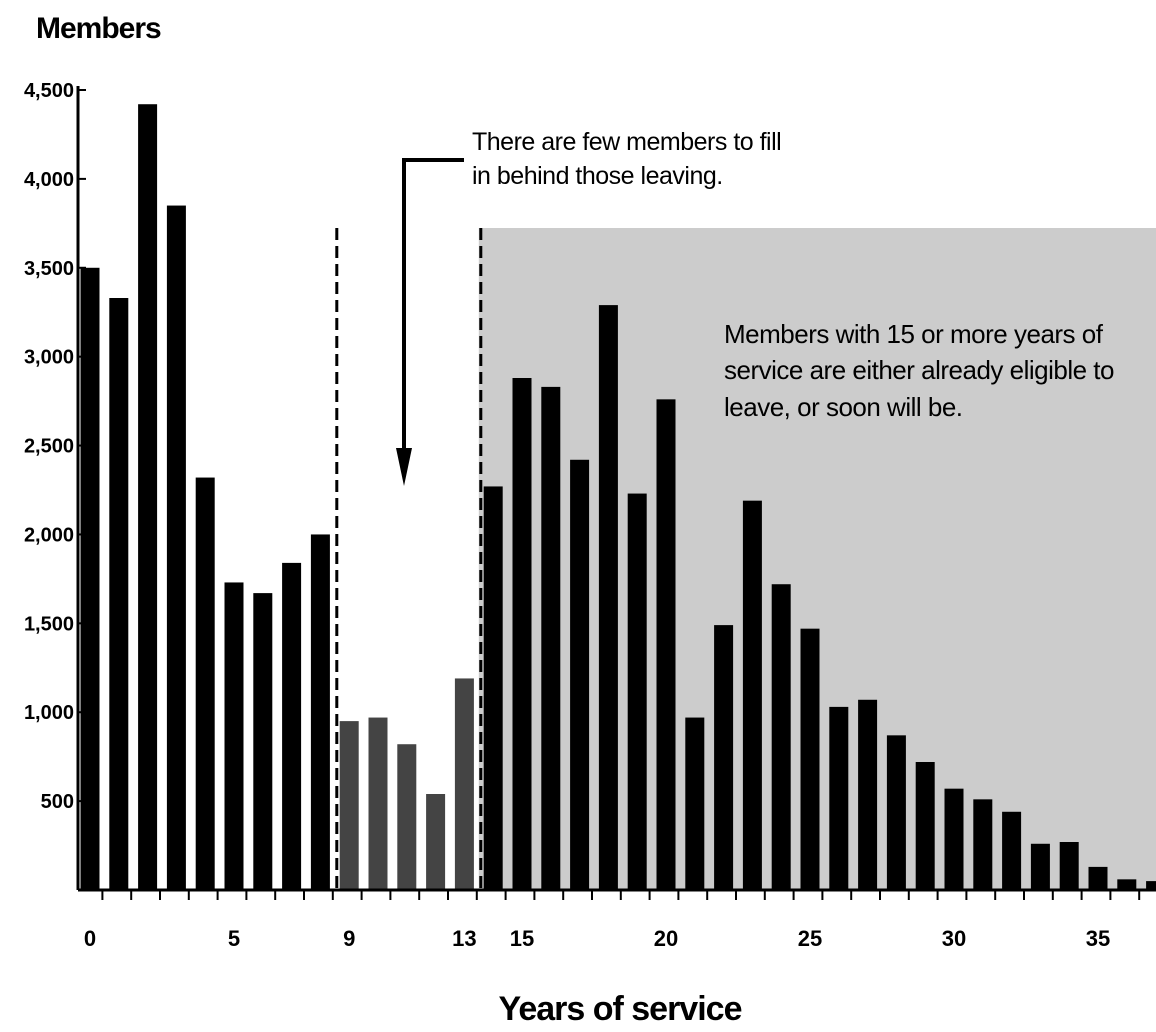 The width and height of the screenshot is (1156, 1032). What do you see at coordinates (49, 180) in the screenshot?
I see `y-tick-label-4000: 4,000` at bounding box center [49, 180].